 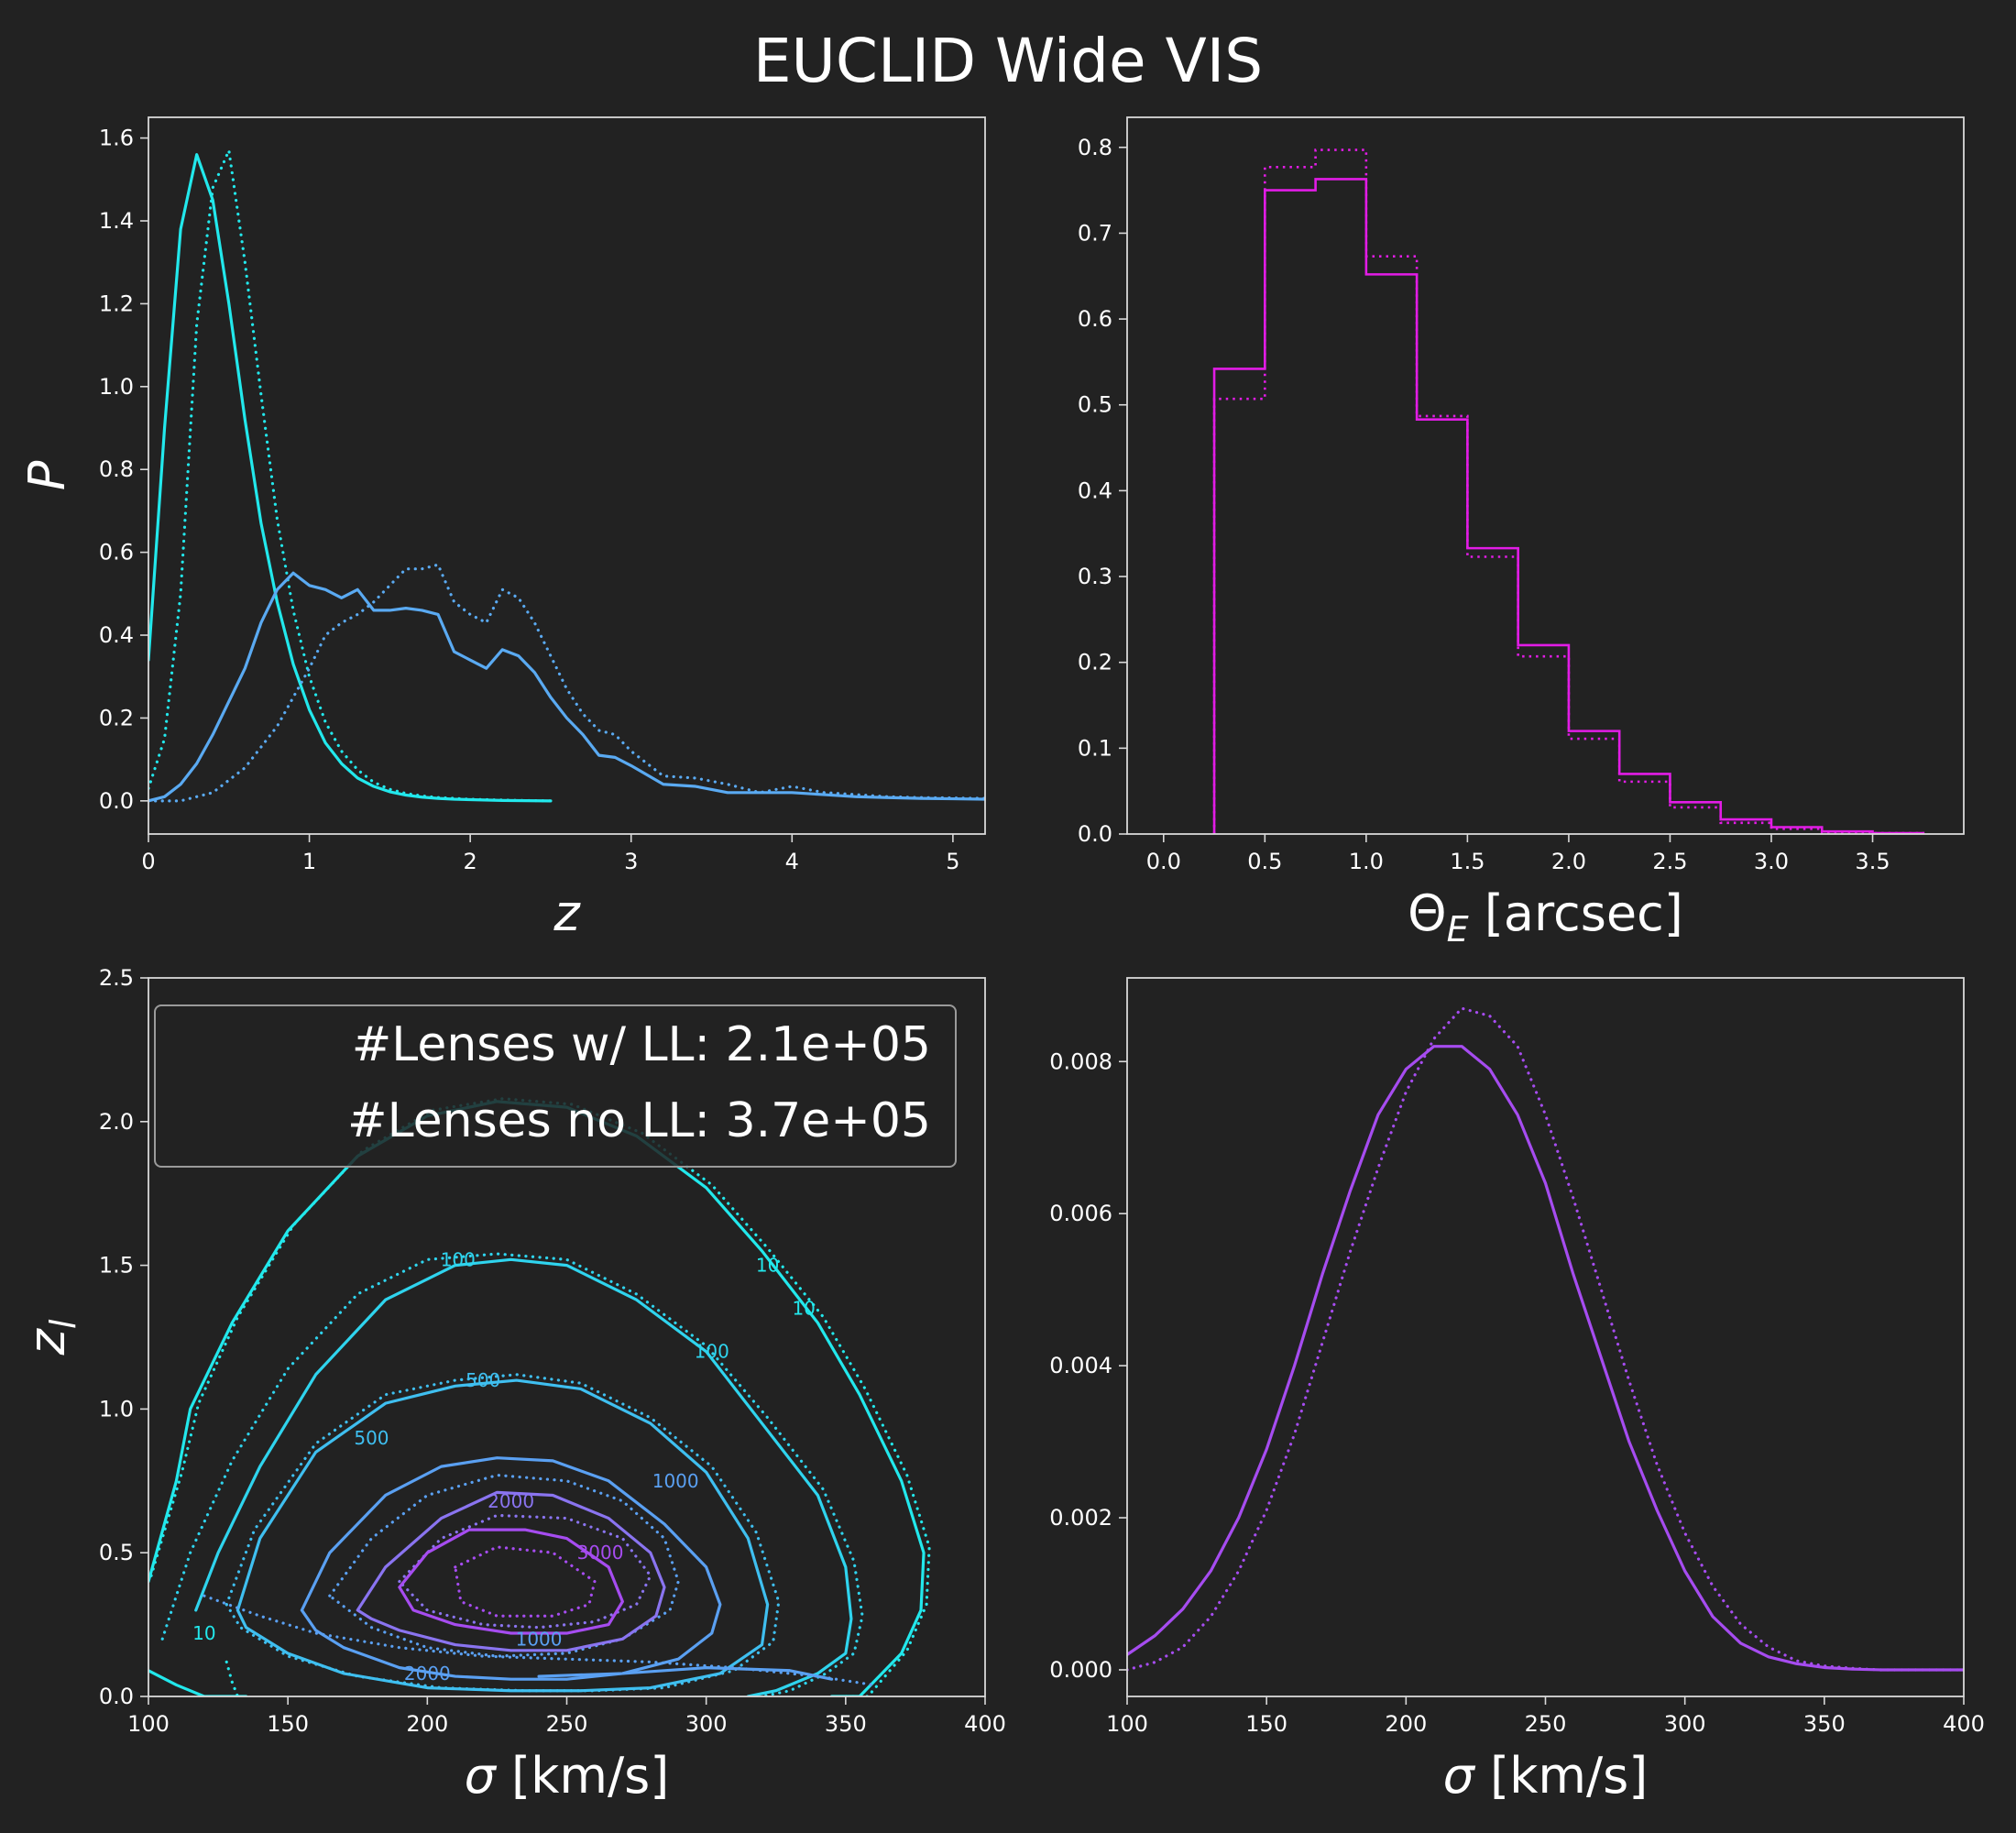 What do you see at coordinates (1163, 861) in the screenshot?
I see `x-tick-label: 0.0` at bounding box center [1163, 861].